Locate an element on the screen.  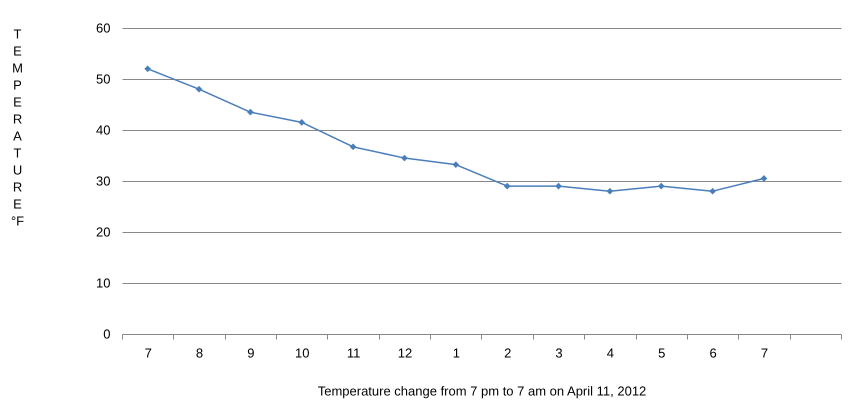
y-tick-label: 0 is located at coordinates (106, 334).